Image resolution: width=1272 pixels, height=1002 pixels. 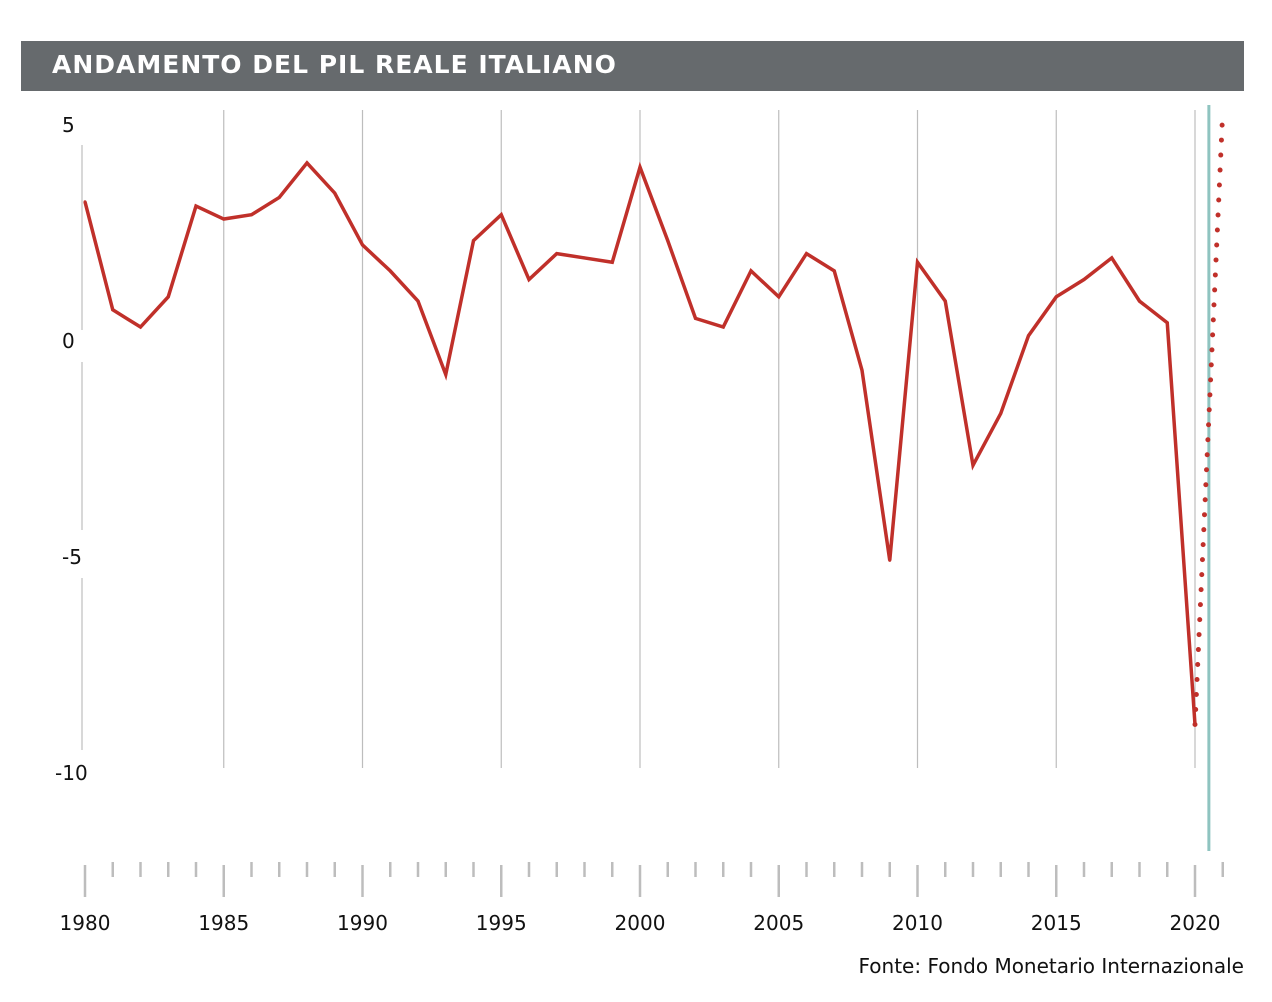 What do you see at coordinates (418, 301) in the screenshot?
I see `data-point-1992` at bounding box center [418, 301].